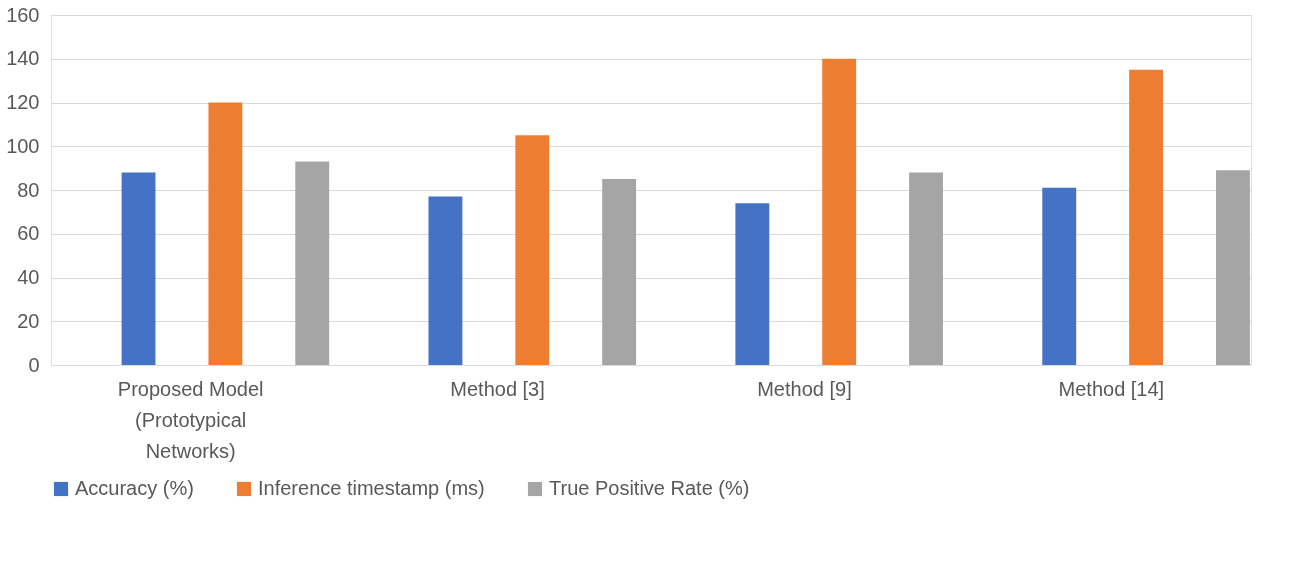  What do you see at coordinates (28, 320) in the screenshot?
I see `y-tick-label: 20` at bounding box center [28, 320].